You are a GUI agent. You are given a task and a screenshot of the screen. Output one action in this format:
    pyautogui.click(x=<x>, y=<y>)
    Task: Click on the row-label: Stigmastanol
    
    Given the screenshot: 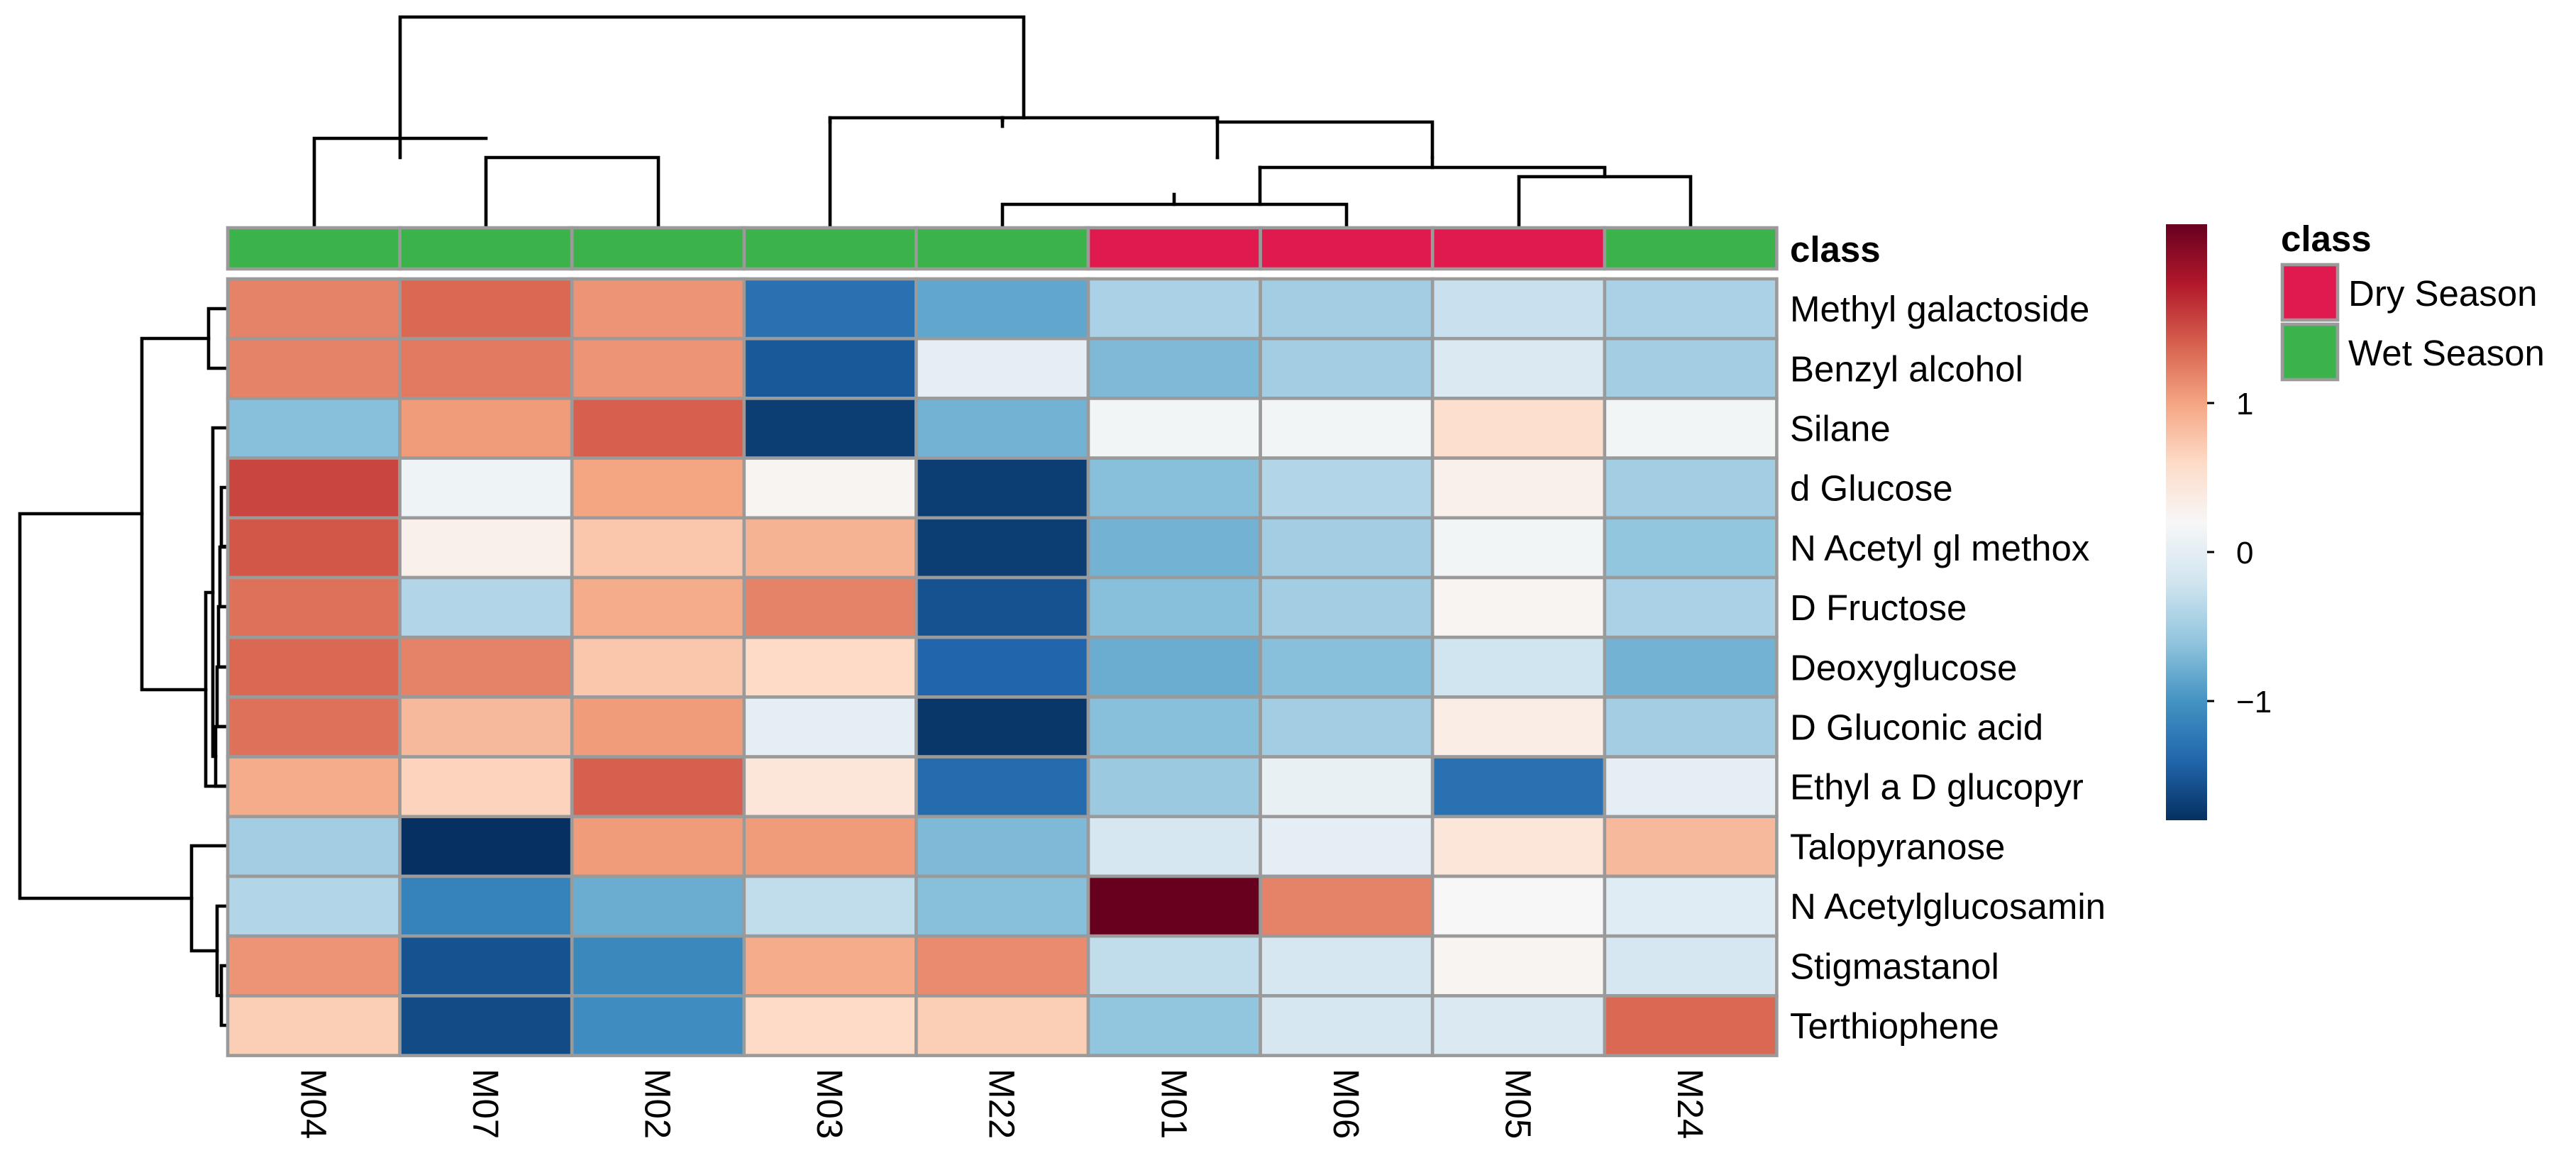 What is the action you would take?
    pyautogui.click(x=1894, y=966)
    